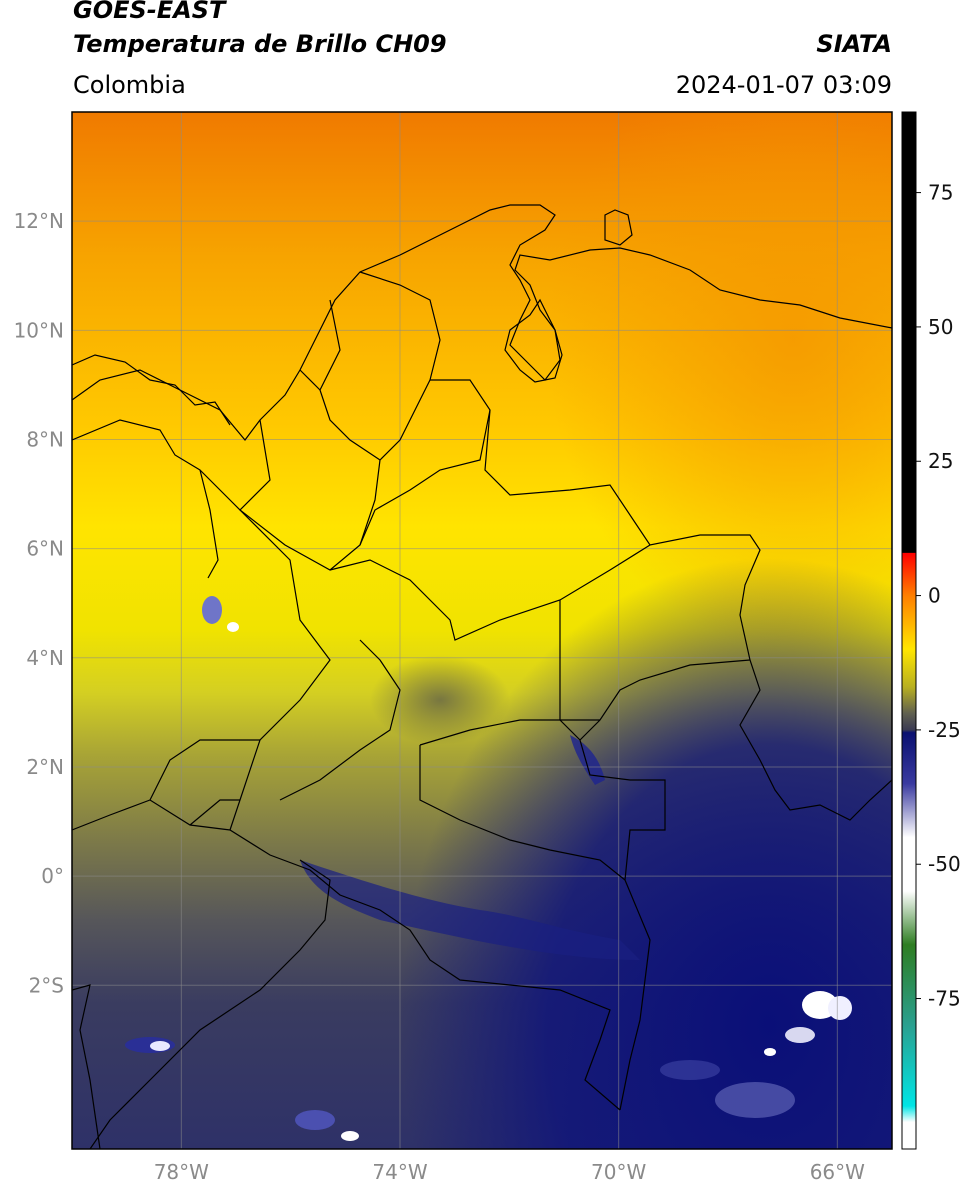 This screenshot has width=966, height=1190. I want to click on colorbar-tick-label: -25, so click(944, 730).